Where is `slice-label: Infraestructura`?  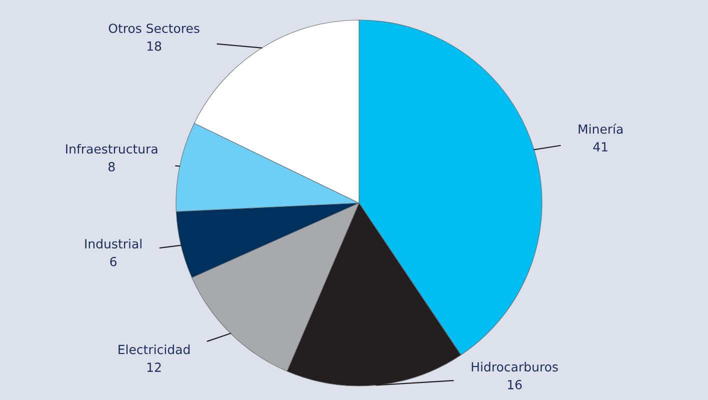 slice-label: Infraestructura is located at coordinates (112, 149).